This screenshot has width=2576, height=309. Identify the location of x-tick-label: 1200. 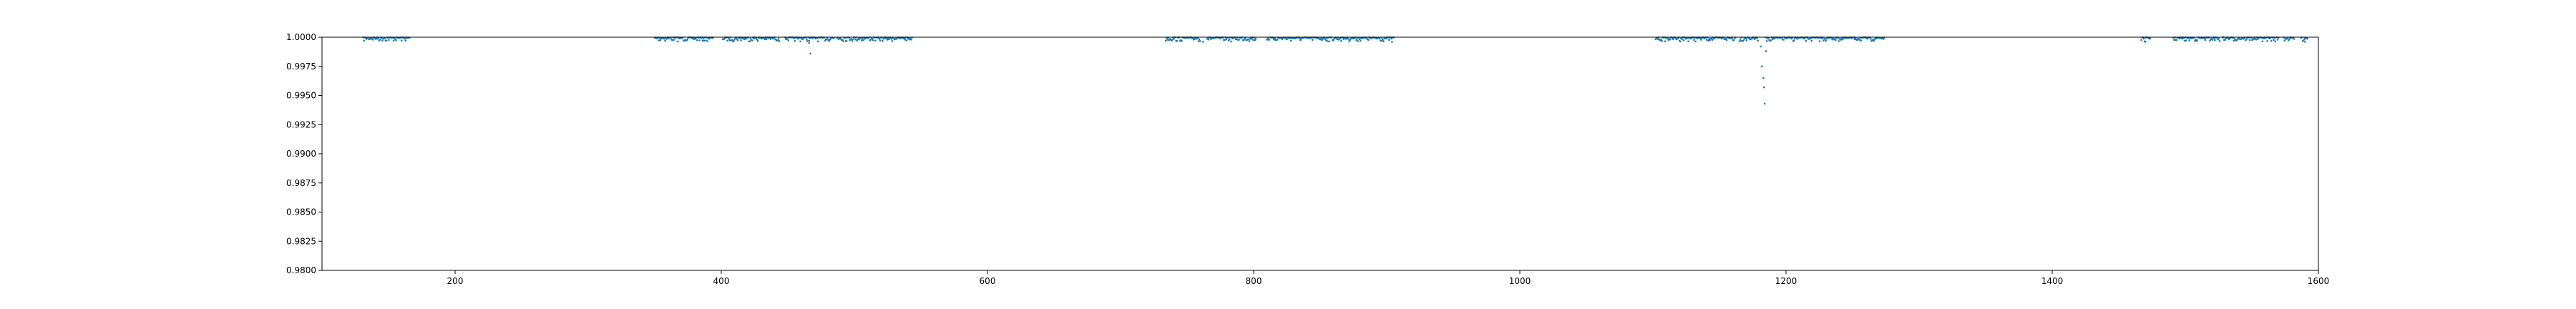
(1786, 281).